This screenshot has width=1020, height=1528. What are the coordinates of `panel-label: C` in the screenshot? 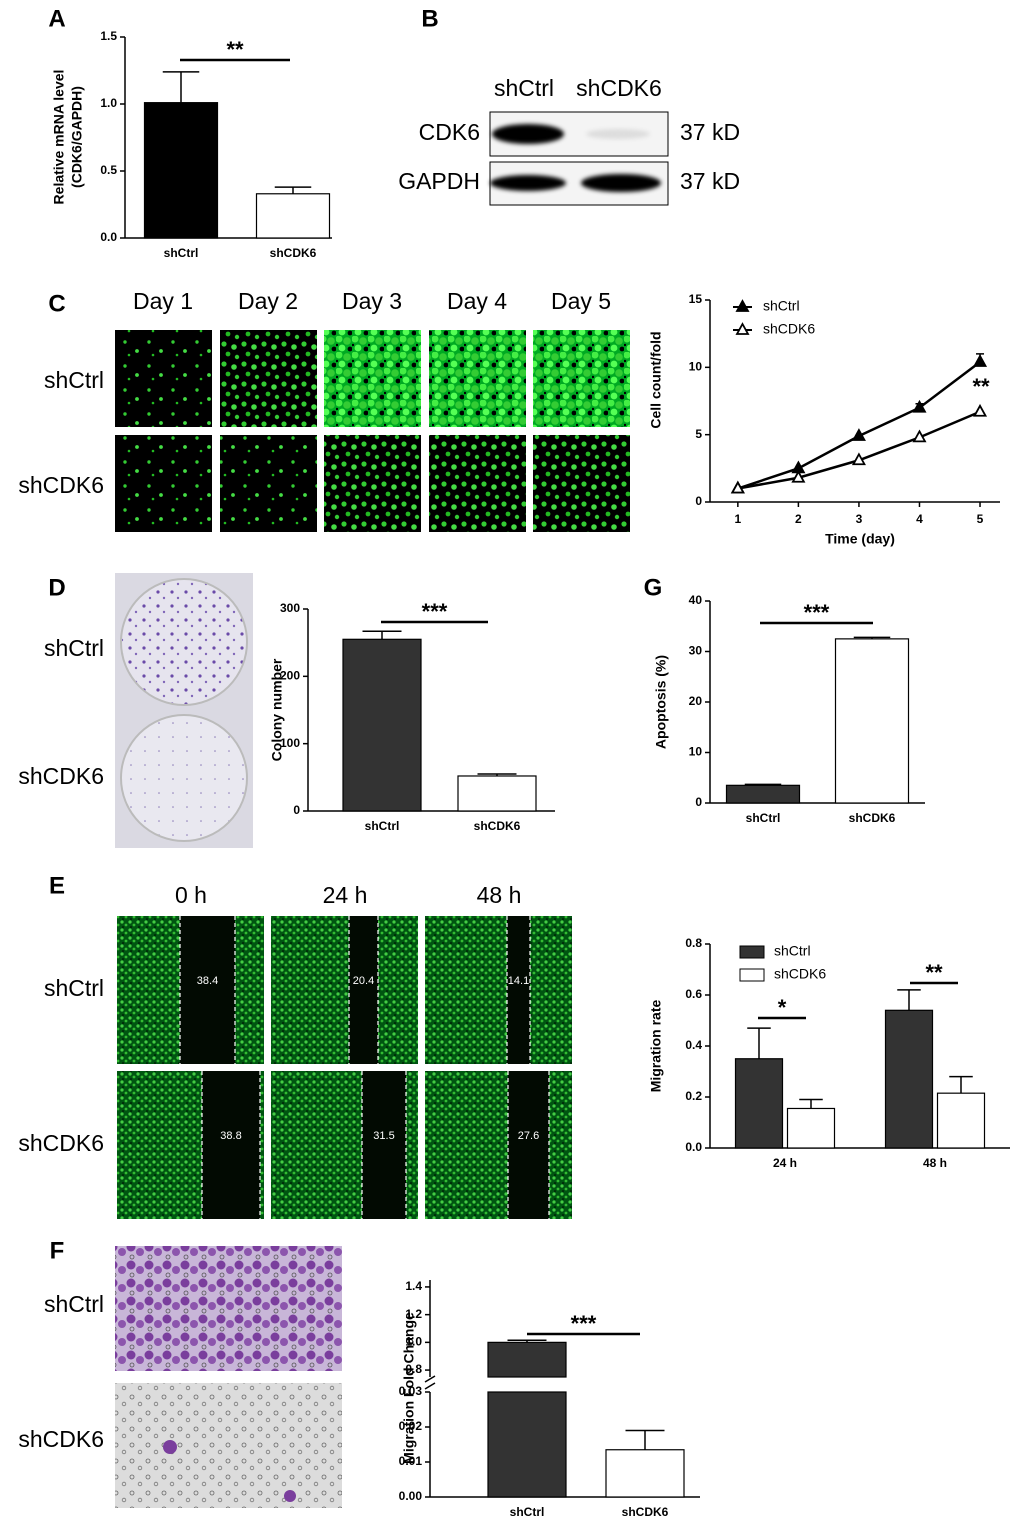 It's located at (56, 303).